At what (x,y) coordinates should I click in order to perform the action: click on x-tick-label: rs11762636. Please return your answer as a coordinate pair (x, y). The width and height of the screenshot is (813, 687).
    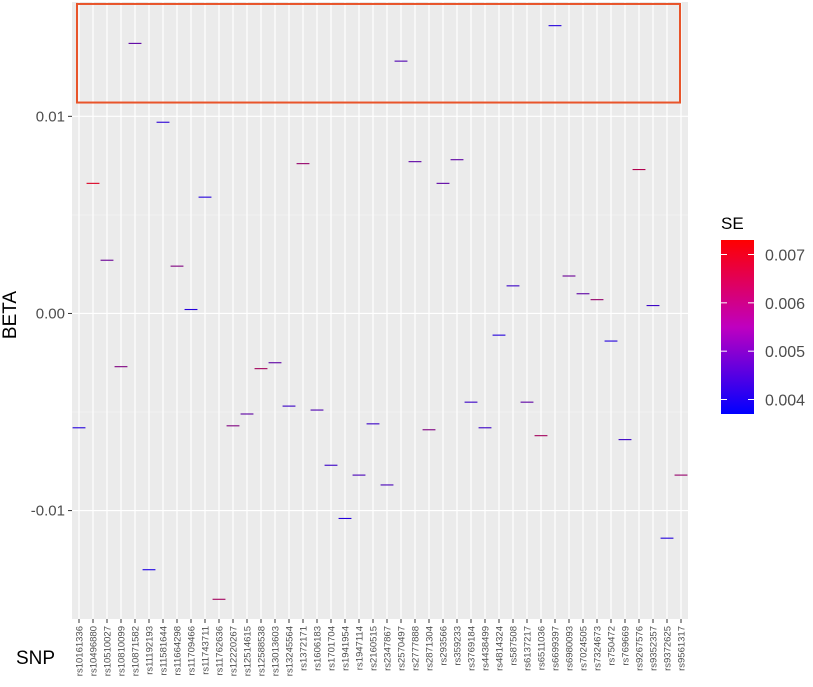
    Looking at the image, I should click on (220, 650).